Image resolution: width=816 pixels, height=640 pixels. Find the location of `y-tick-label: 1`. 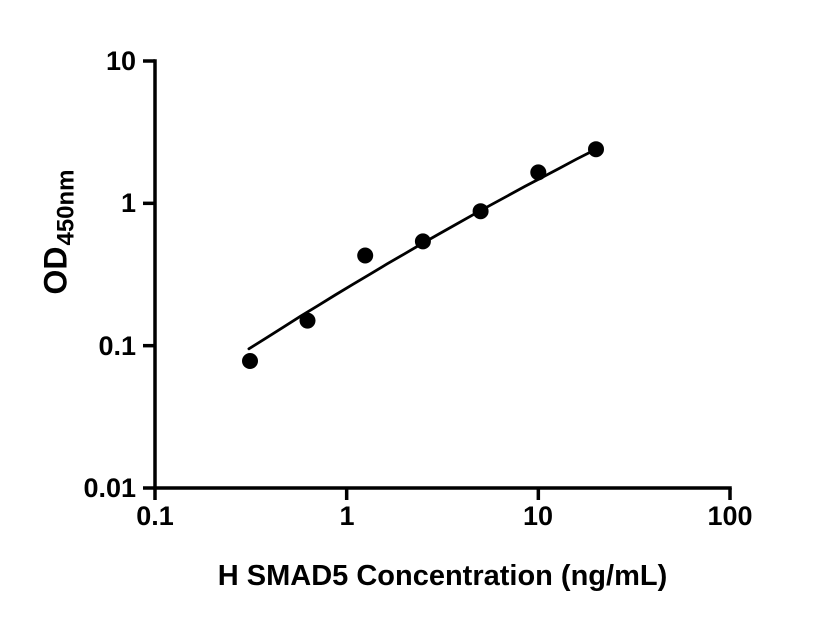

y-tick-label: 1 is located at coordinates (128, 203).